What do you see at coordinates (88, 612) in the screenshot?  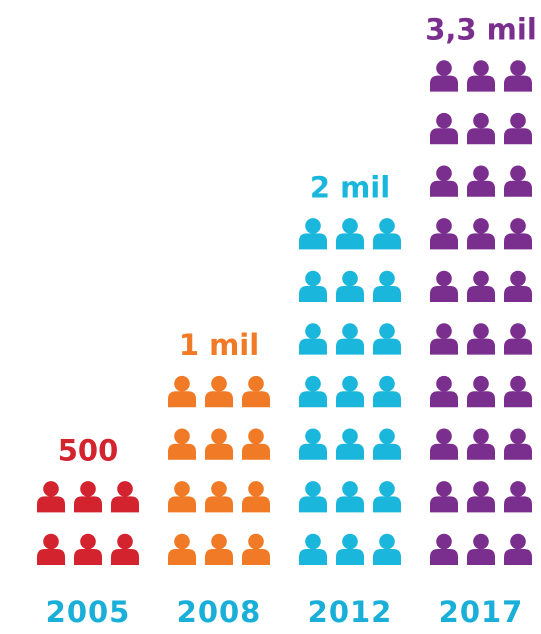 I see `category-label-2005: 2005` at bounding box center [88, 612].